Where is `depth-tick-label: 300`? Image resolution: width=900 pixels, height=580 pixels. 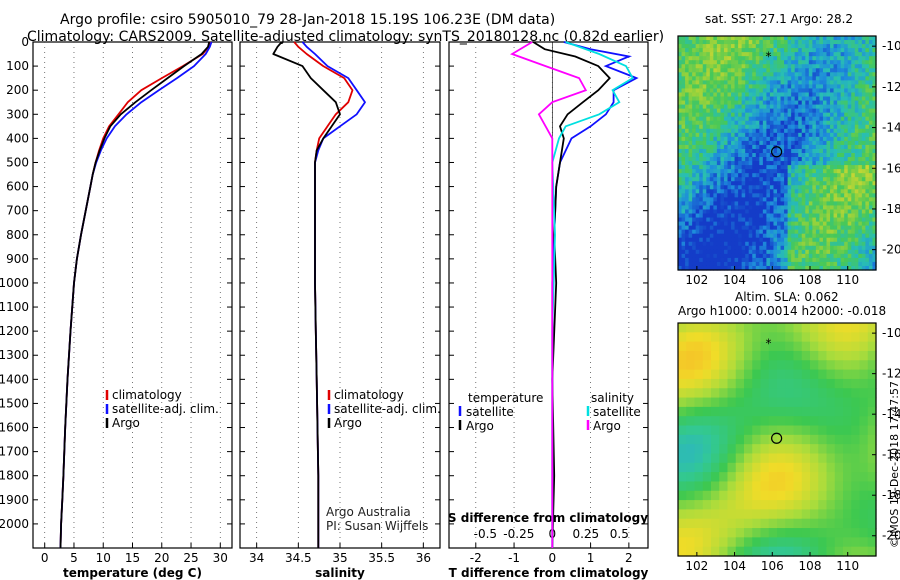 depth-tick-label: 300 is located at coordinates (17, 114).